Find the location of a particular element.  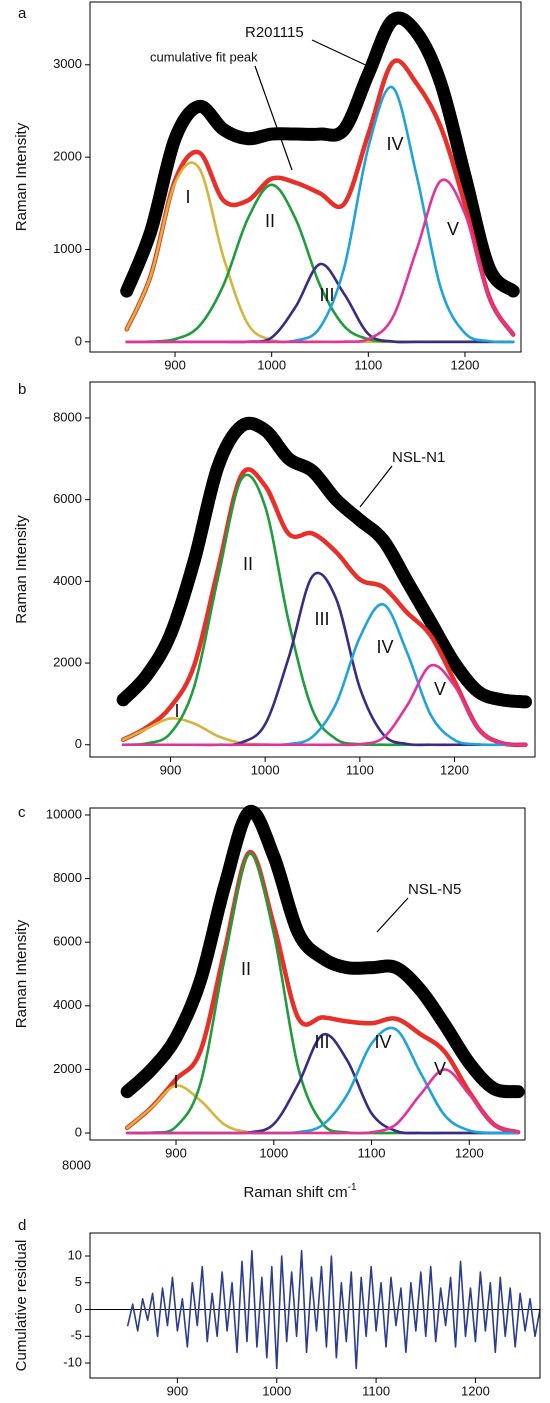

y-tick-label: 5 is located at coordinates (78, 1281).